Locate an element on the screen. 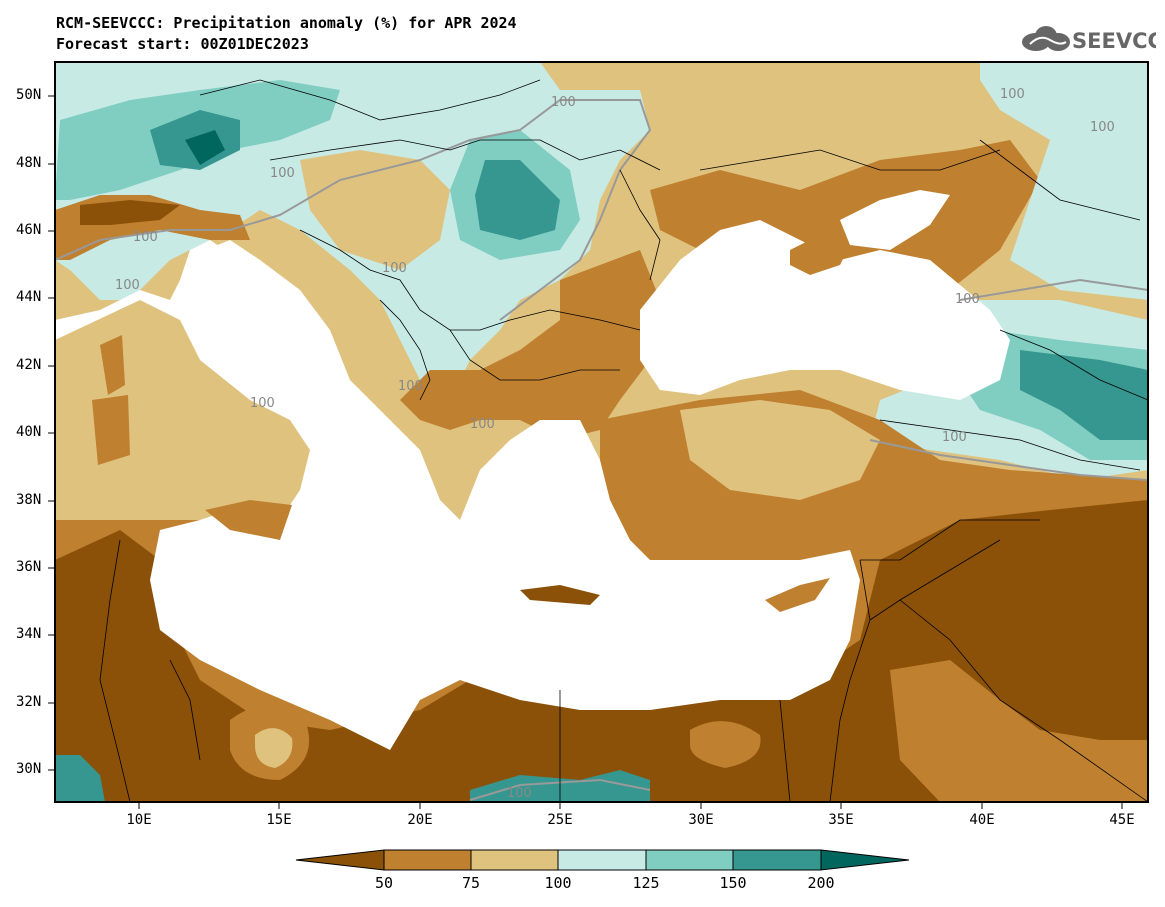 This screenshot has height=907, width=1165. sea-black-sea is located at coordinates (825, 310).